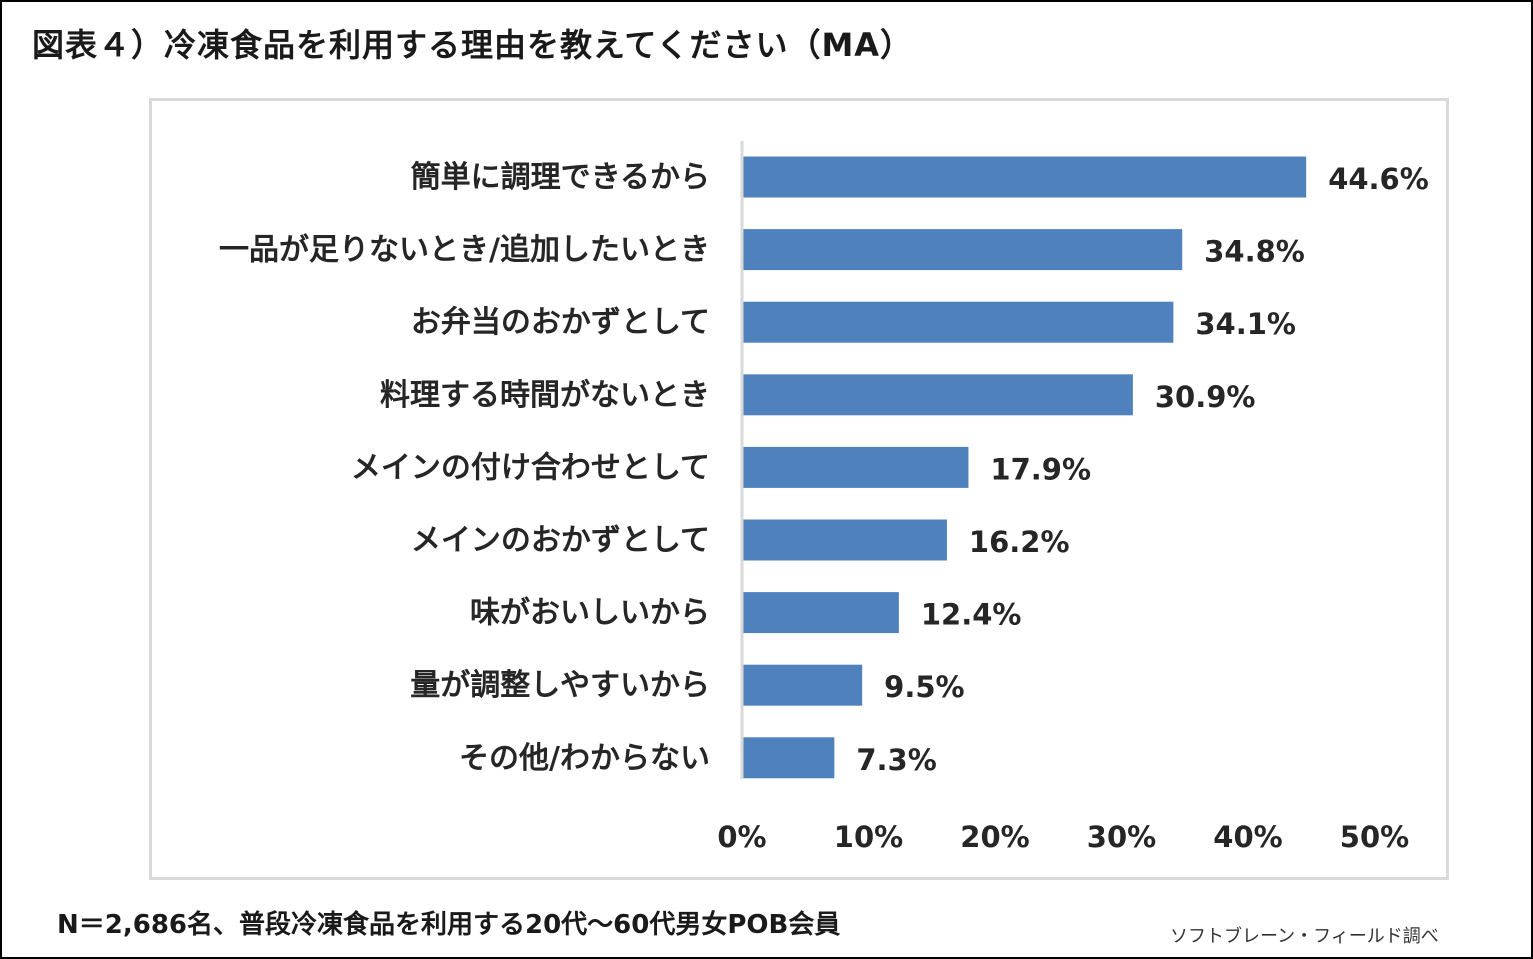  I want to click on x-tick-label-40: 40%, so click(1247, 837).